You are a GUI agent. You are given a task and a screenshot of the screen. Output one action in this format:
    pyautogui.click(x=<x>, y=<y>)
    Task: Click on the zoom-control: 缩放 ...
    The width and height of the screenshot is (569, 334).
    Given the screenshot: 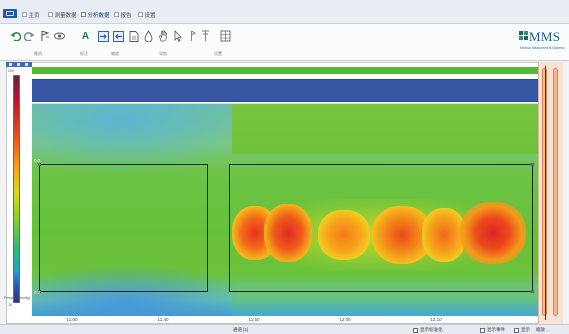 What is the action you would take?
    pyautogui.click(x=543, y=329)
    